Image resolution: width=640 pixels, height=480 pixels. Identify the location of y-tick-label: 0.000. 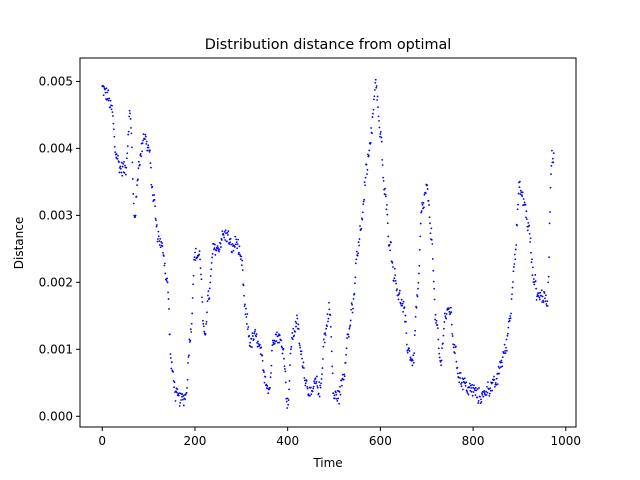
(56, 416).